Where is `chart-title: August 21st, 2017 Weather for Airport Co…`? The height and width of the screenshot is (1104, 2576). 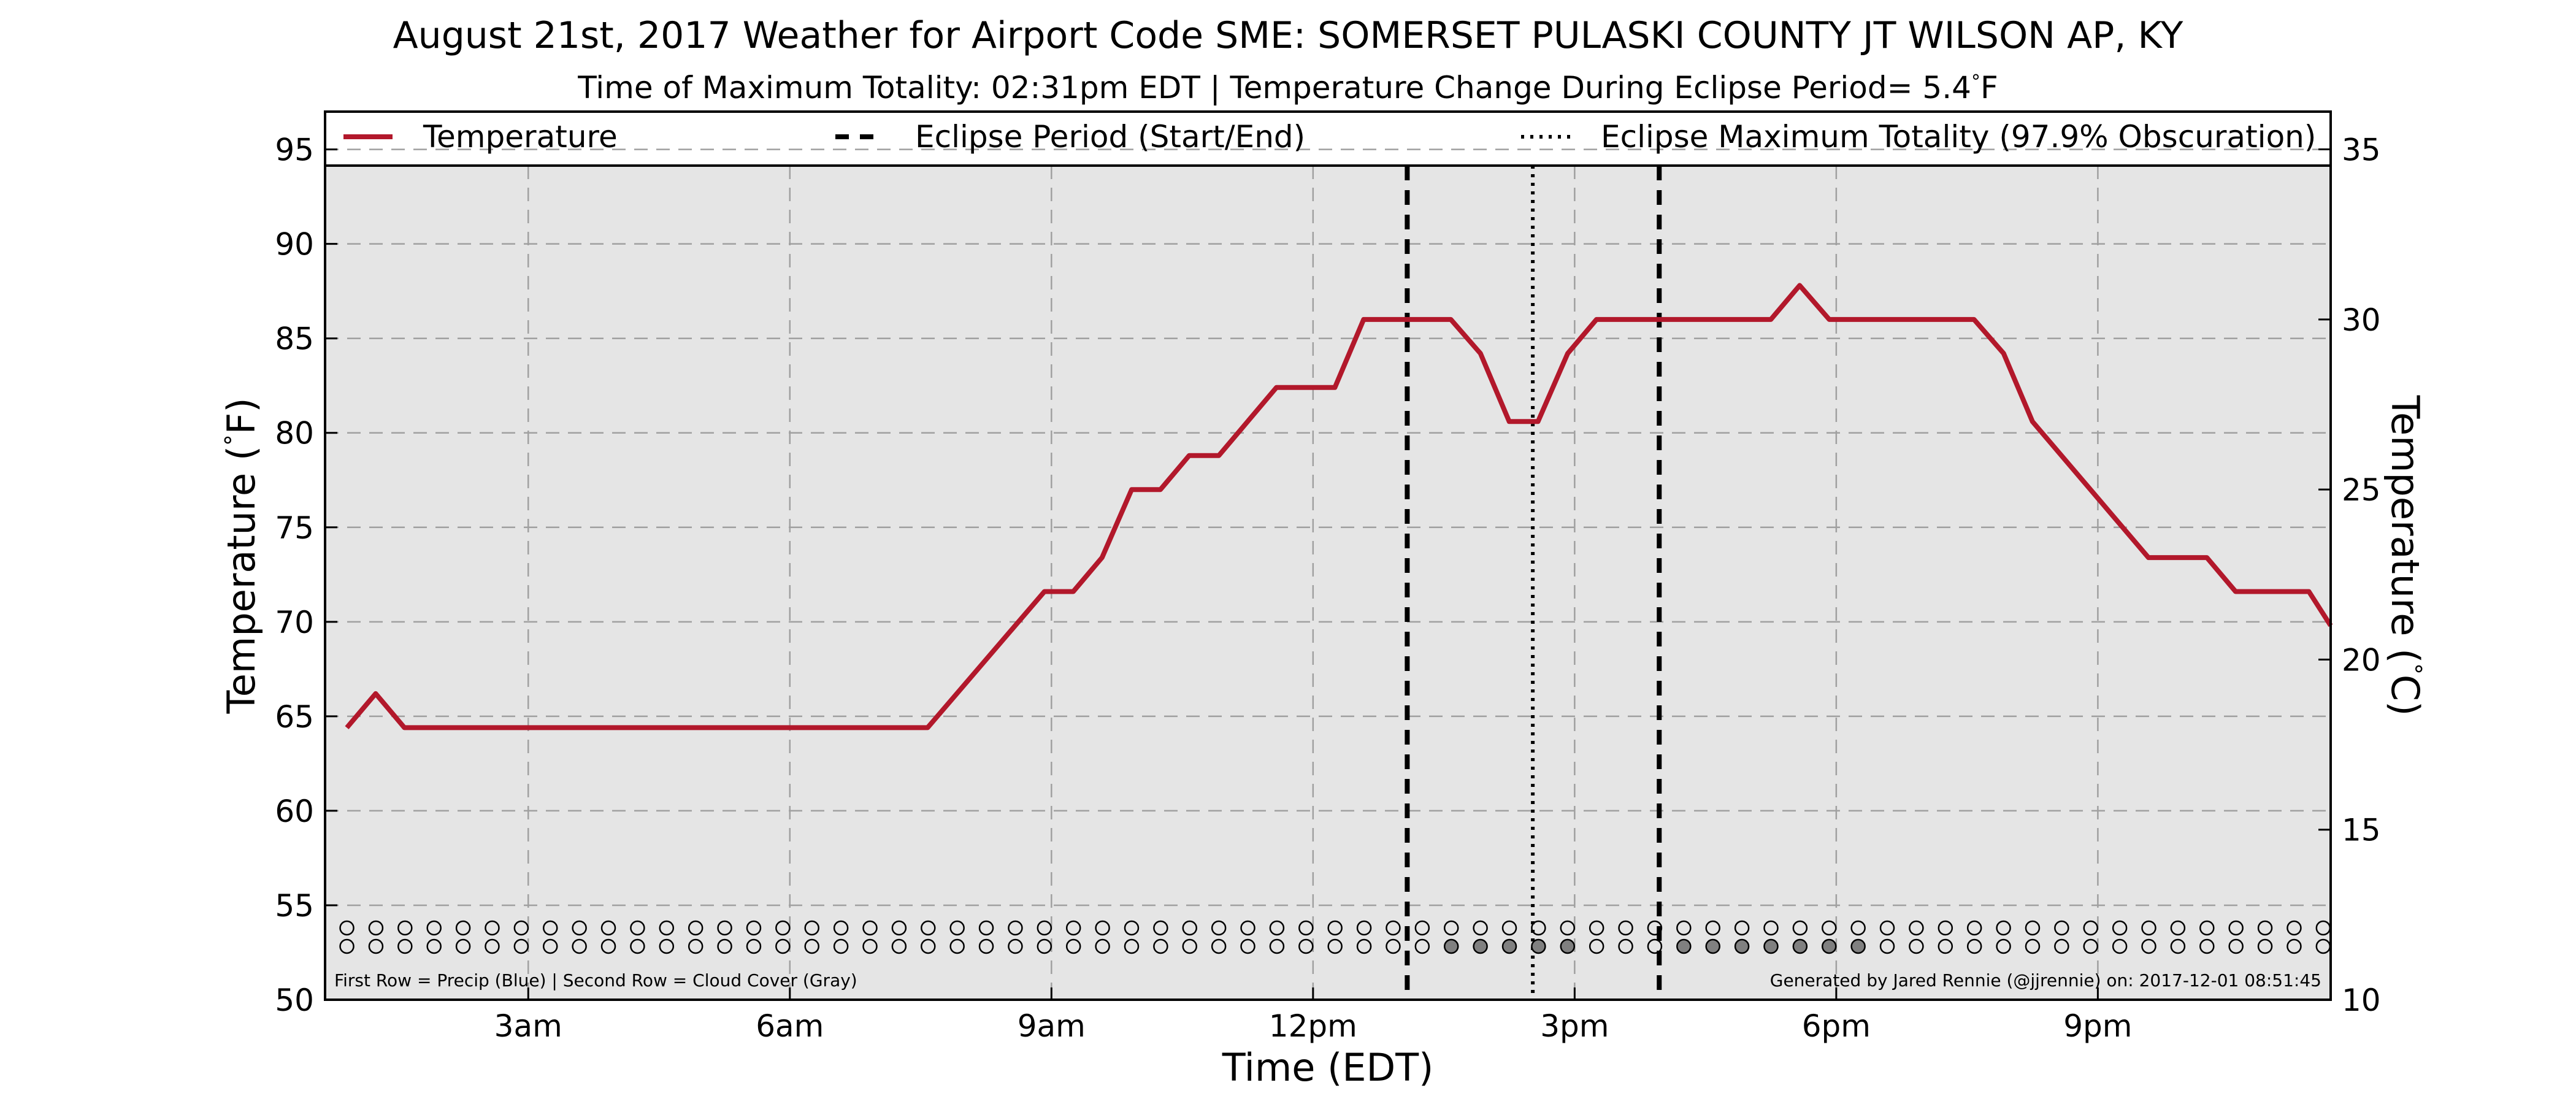 chart-title: August 21st, 2017 Weather for Airport Co… is located at coordinates (1288, 35).